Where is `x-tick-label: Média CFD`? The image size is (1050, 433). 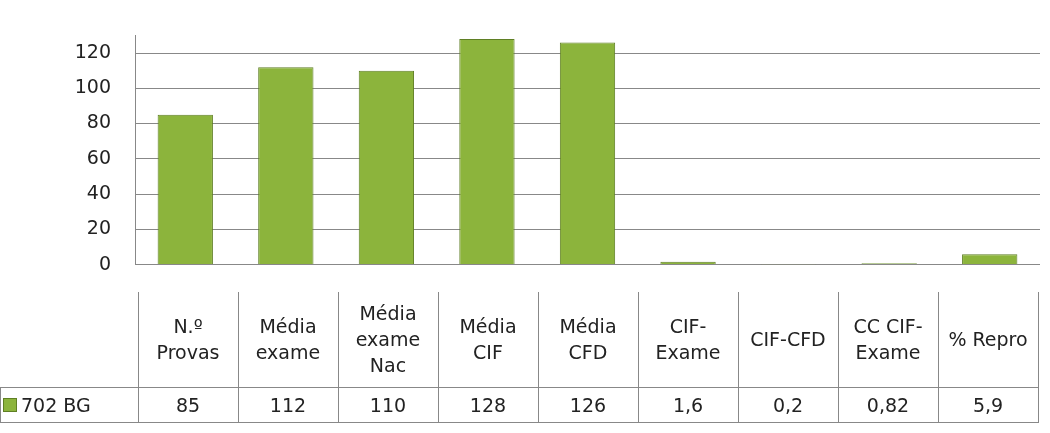
x-tick-label: Média CFD is located at coordinates (588, 340).